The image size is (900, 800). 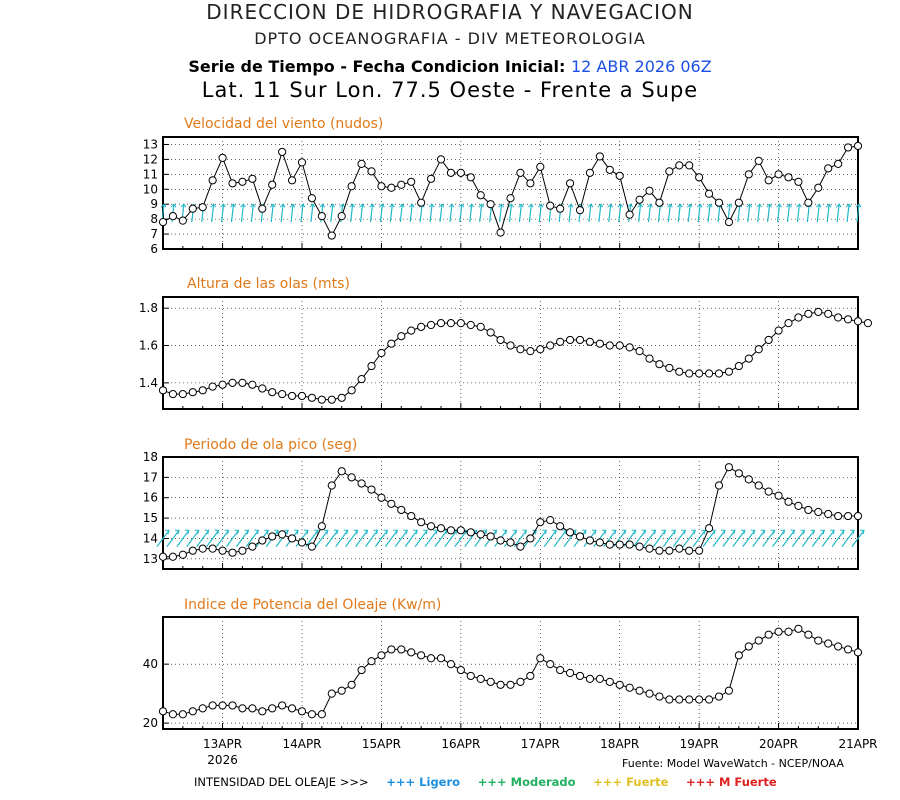 I want to click on y-tick-label: 6, so click(x=154, y=249).